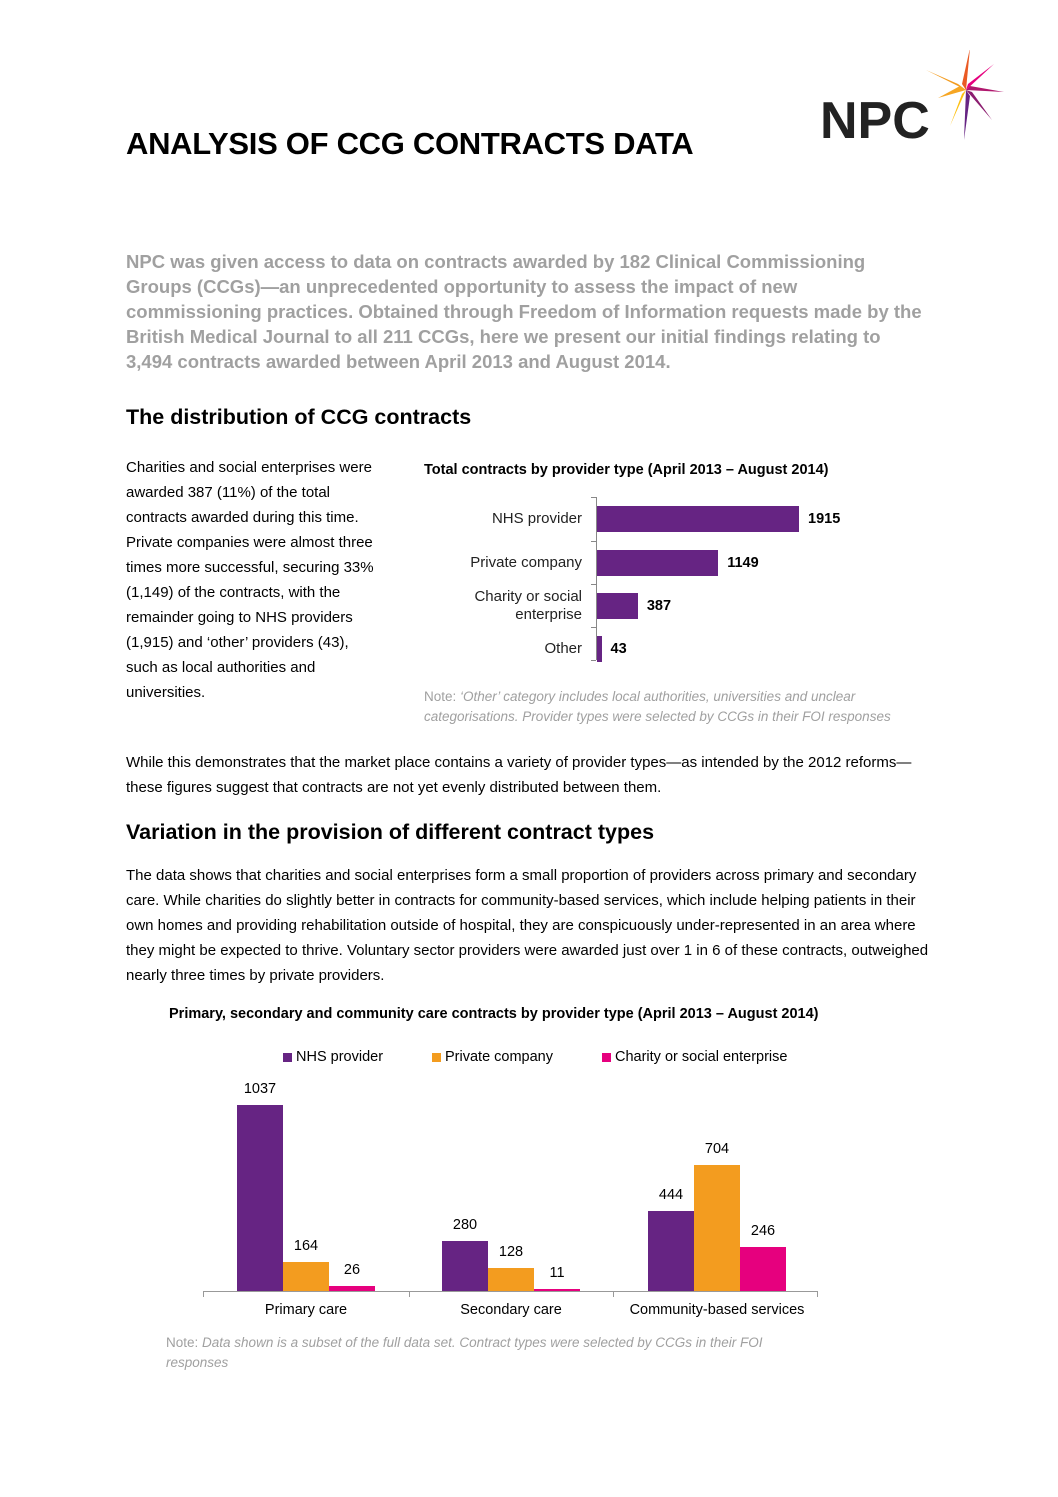  I want to click on category-label: Other, so click(563, 648).